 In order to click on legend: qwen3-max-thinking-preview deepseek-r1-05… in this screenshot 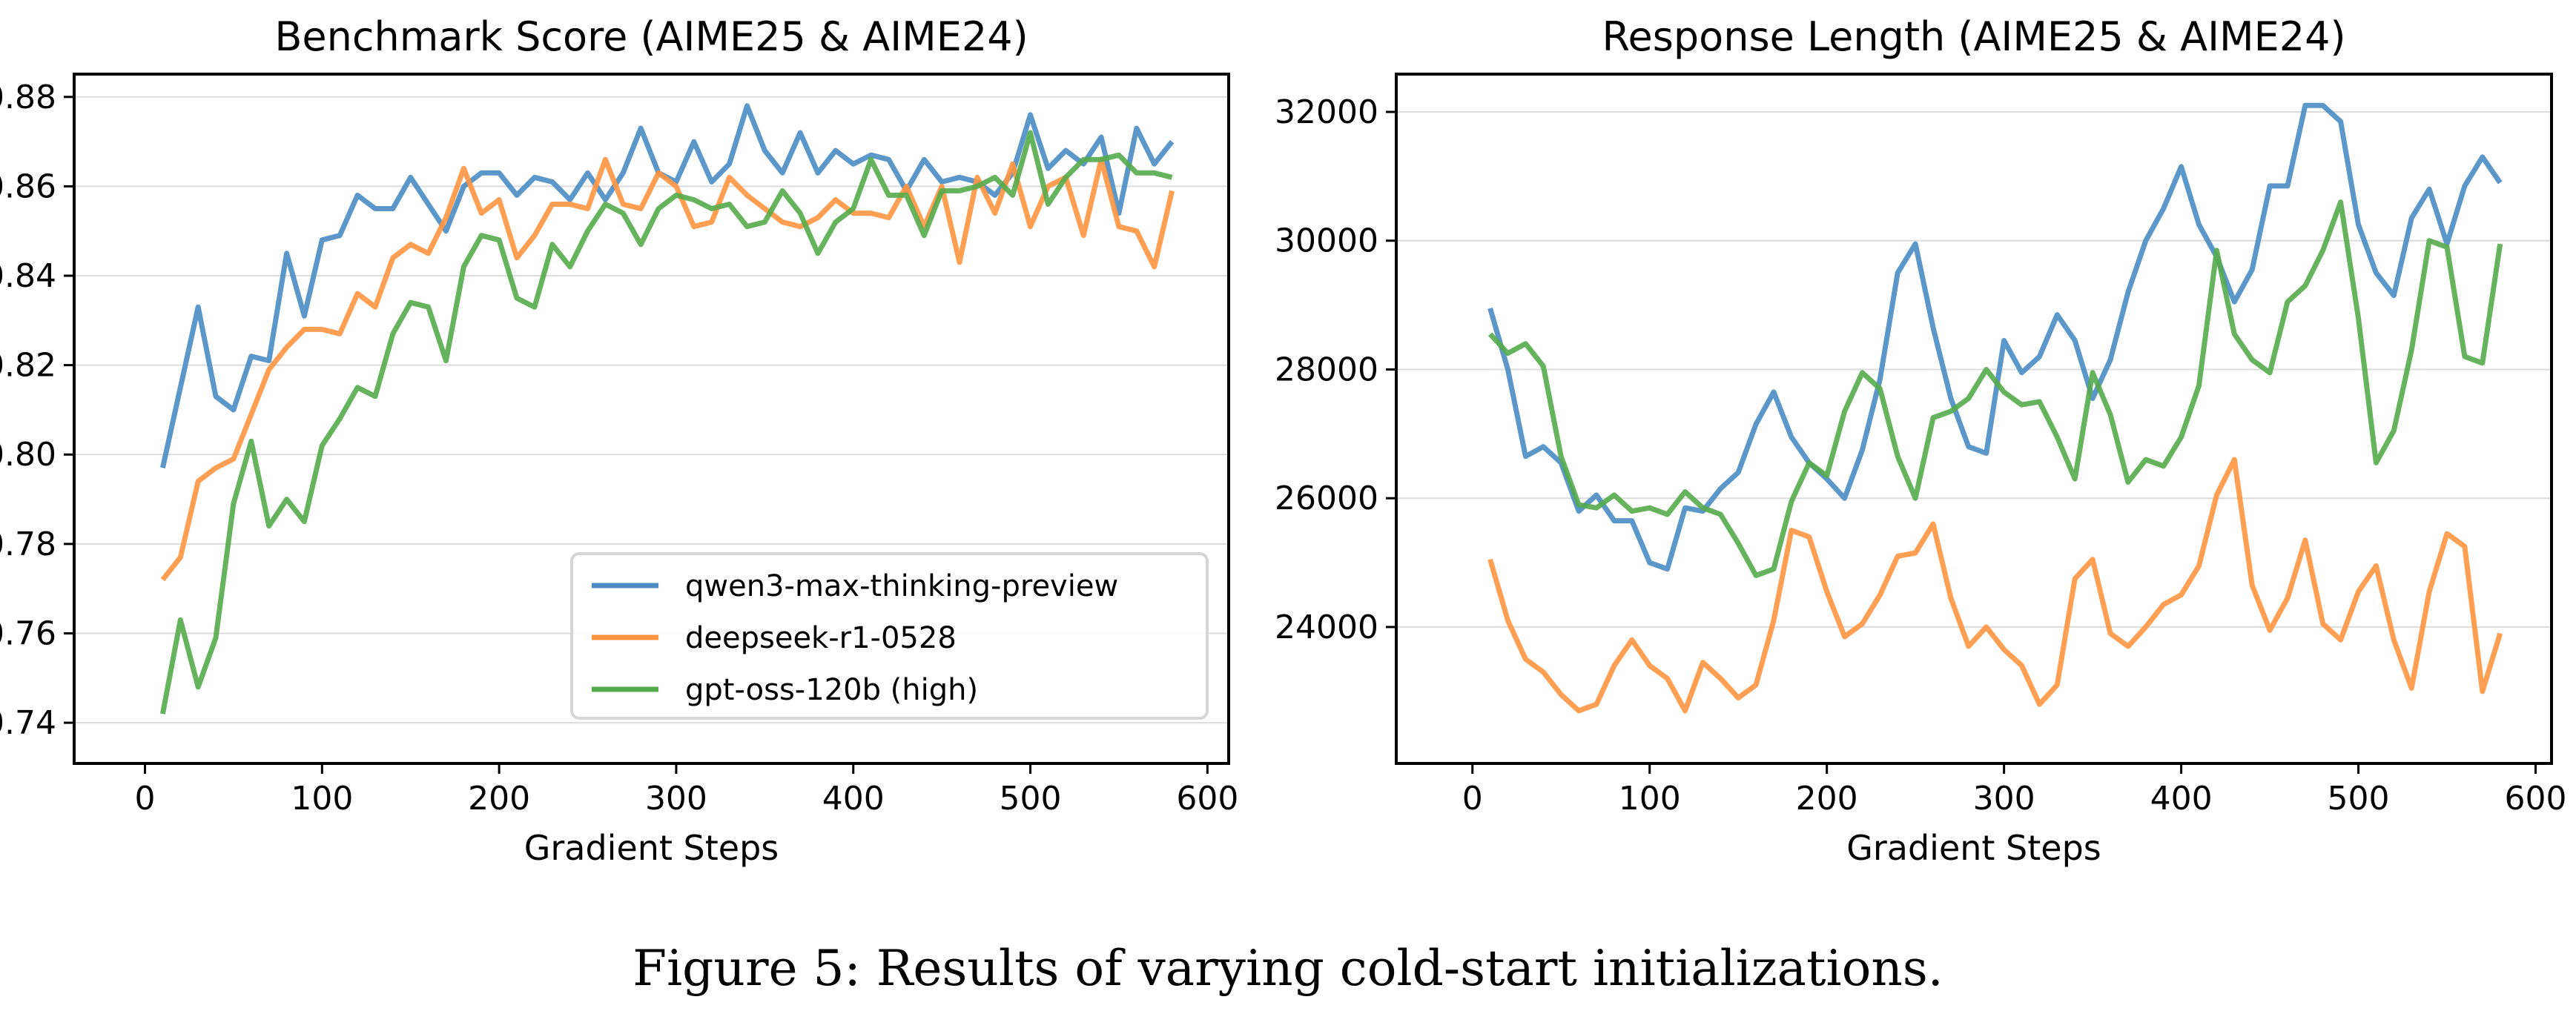, I will do `click(889, 636)`.